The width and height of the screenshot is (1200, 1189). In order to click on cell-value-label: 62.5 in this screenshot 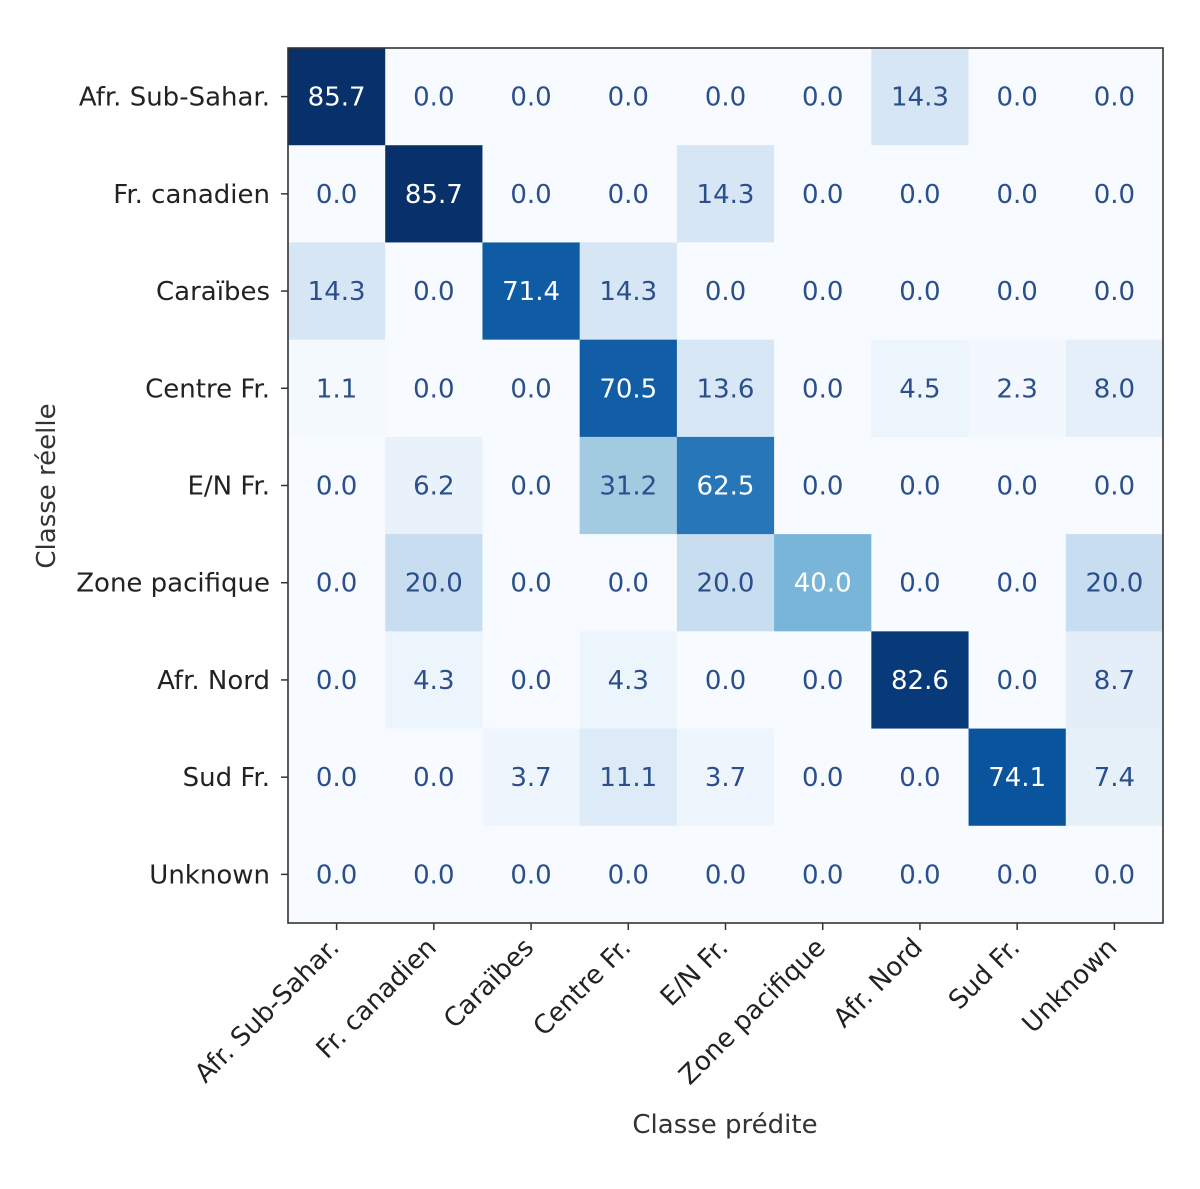, I will do `click(726, 487)`.